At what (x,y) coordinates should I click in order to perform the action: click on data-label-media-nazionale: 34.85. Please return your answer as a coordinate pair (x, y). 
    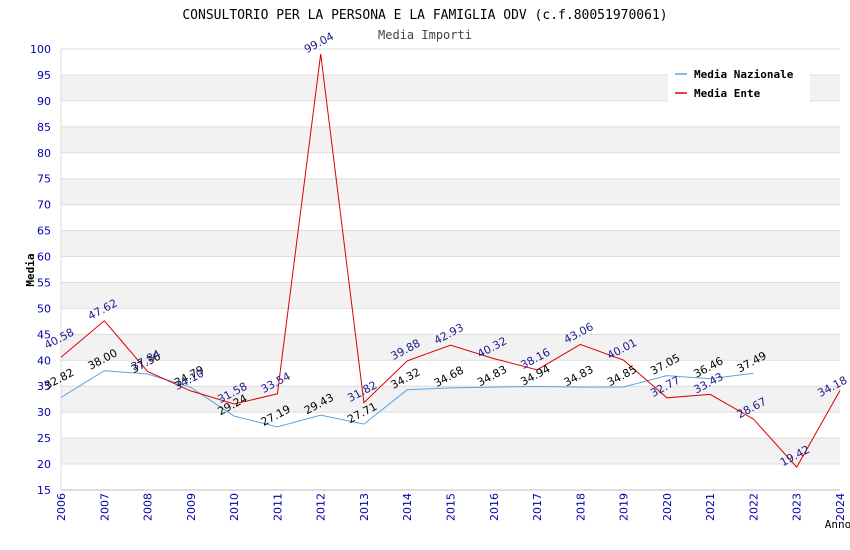
    Looking at the image, I should click on (622, 376).